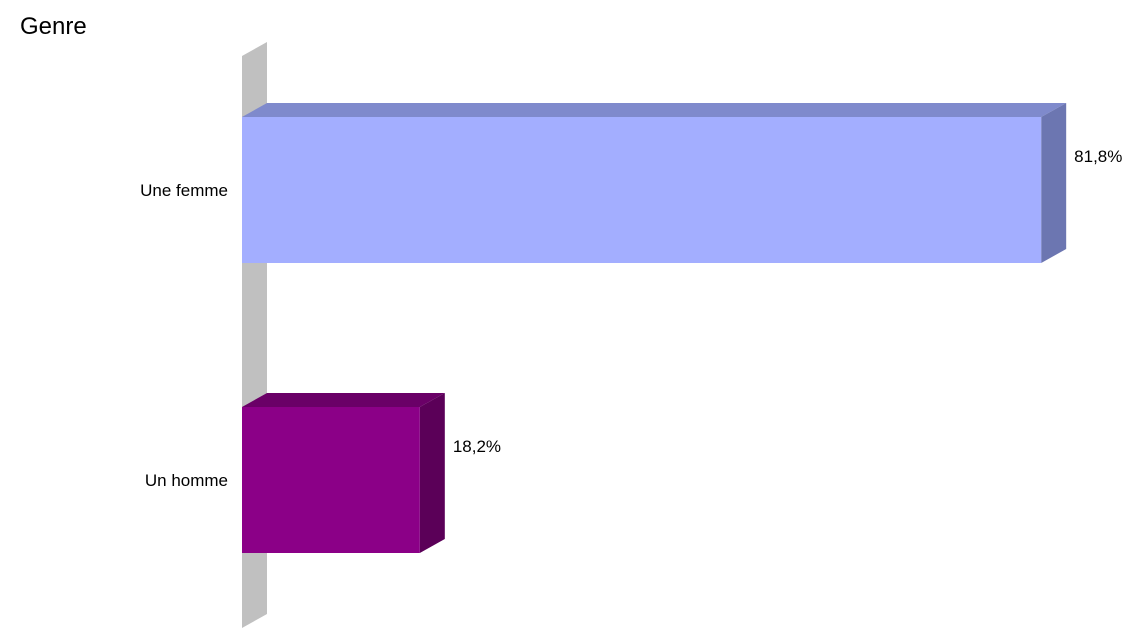 The image size is (1136, 628). What do you see at coordinates (184, 190) in the screenshot?
I see `category-label: Une femme` at bounding box center [184, 190].